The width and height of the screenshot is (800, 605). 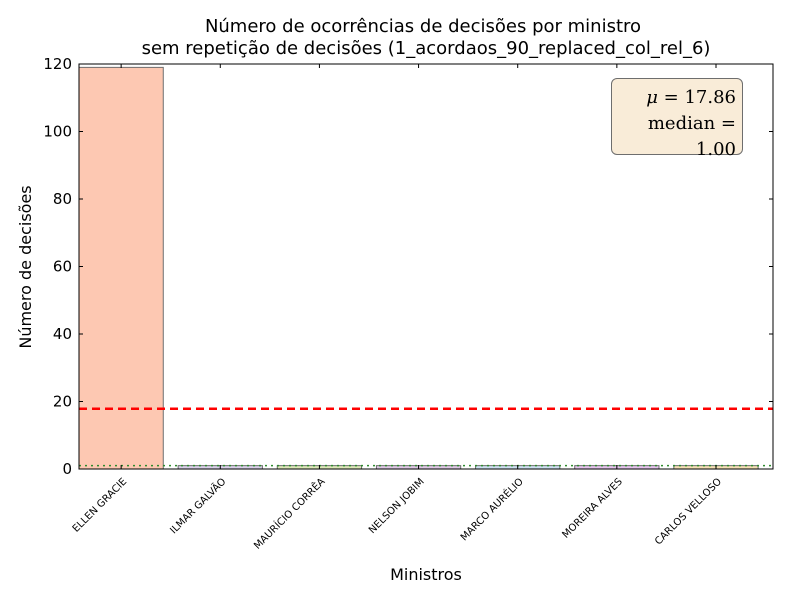 I want to click on stats-mean-symbol: μ, so click(x=652, y=97).